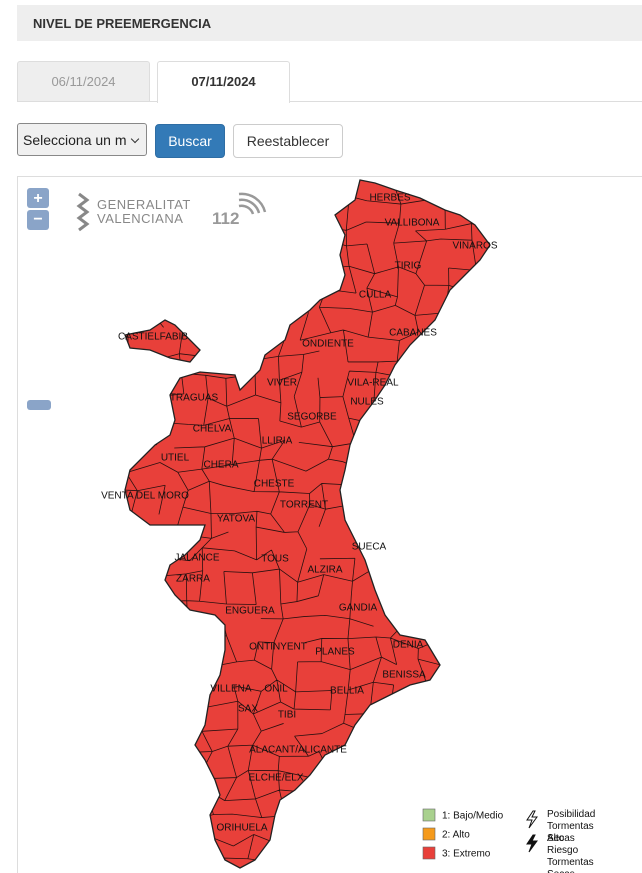 This screenshot has width=642, height=873. What do you see at coordinates (212, 429) in the screenshot?
I see `place-label: CHELVA` at bounding box center [212, 429].